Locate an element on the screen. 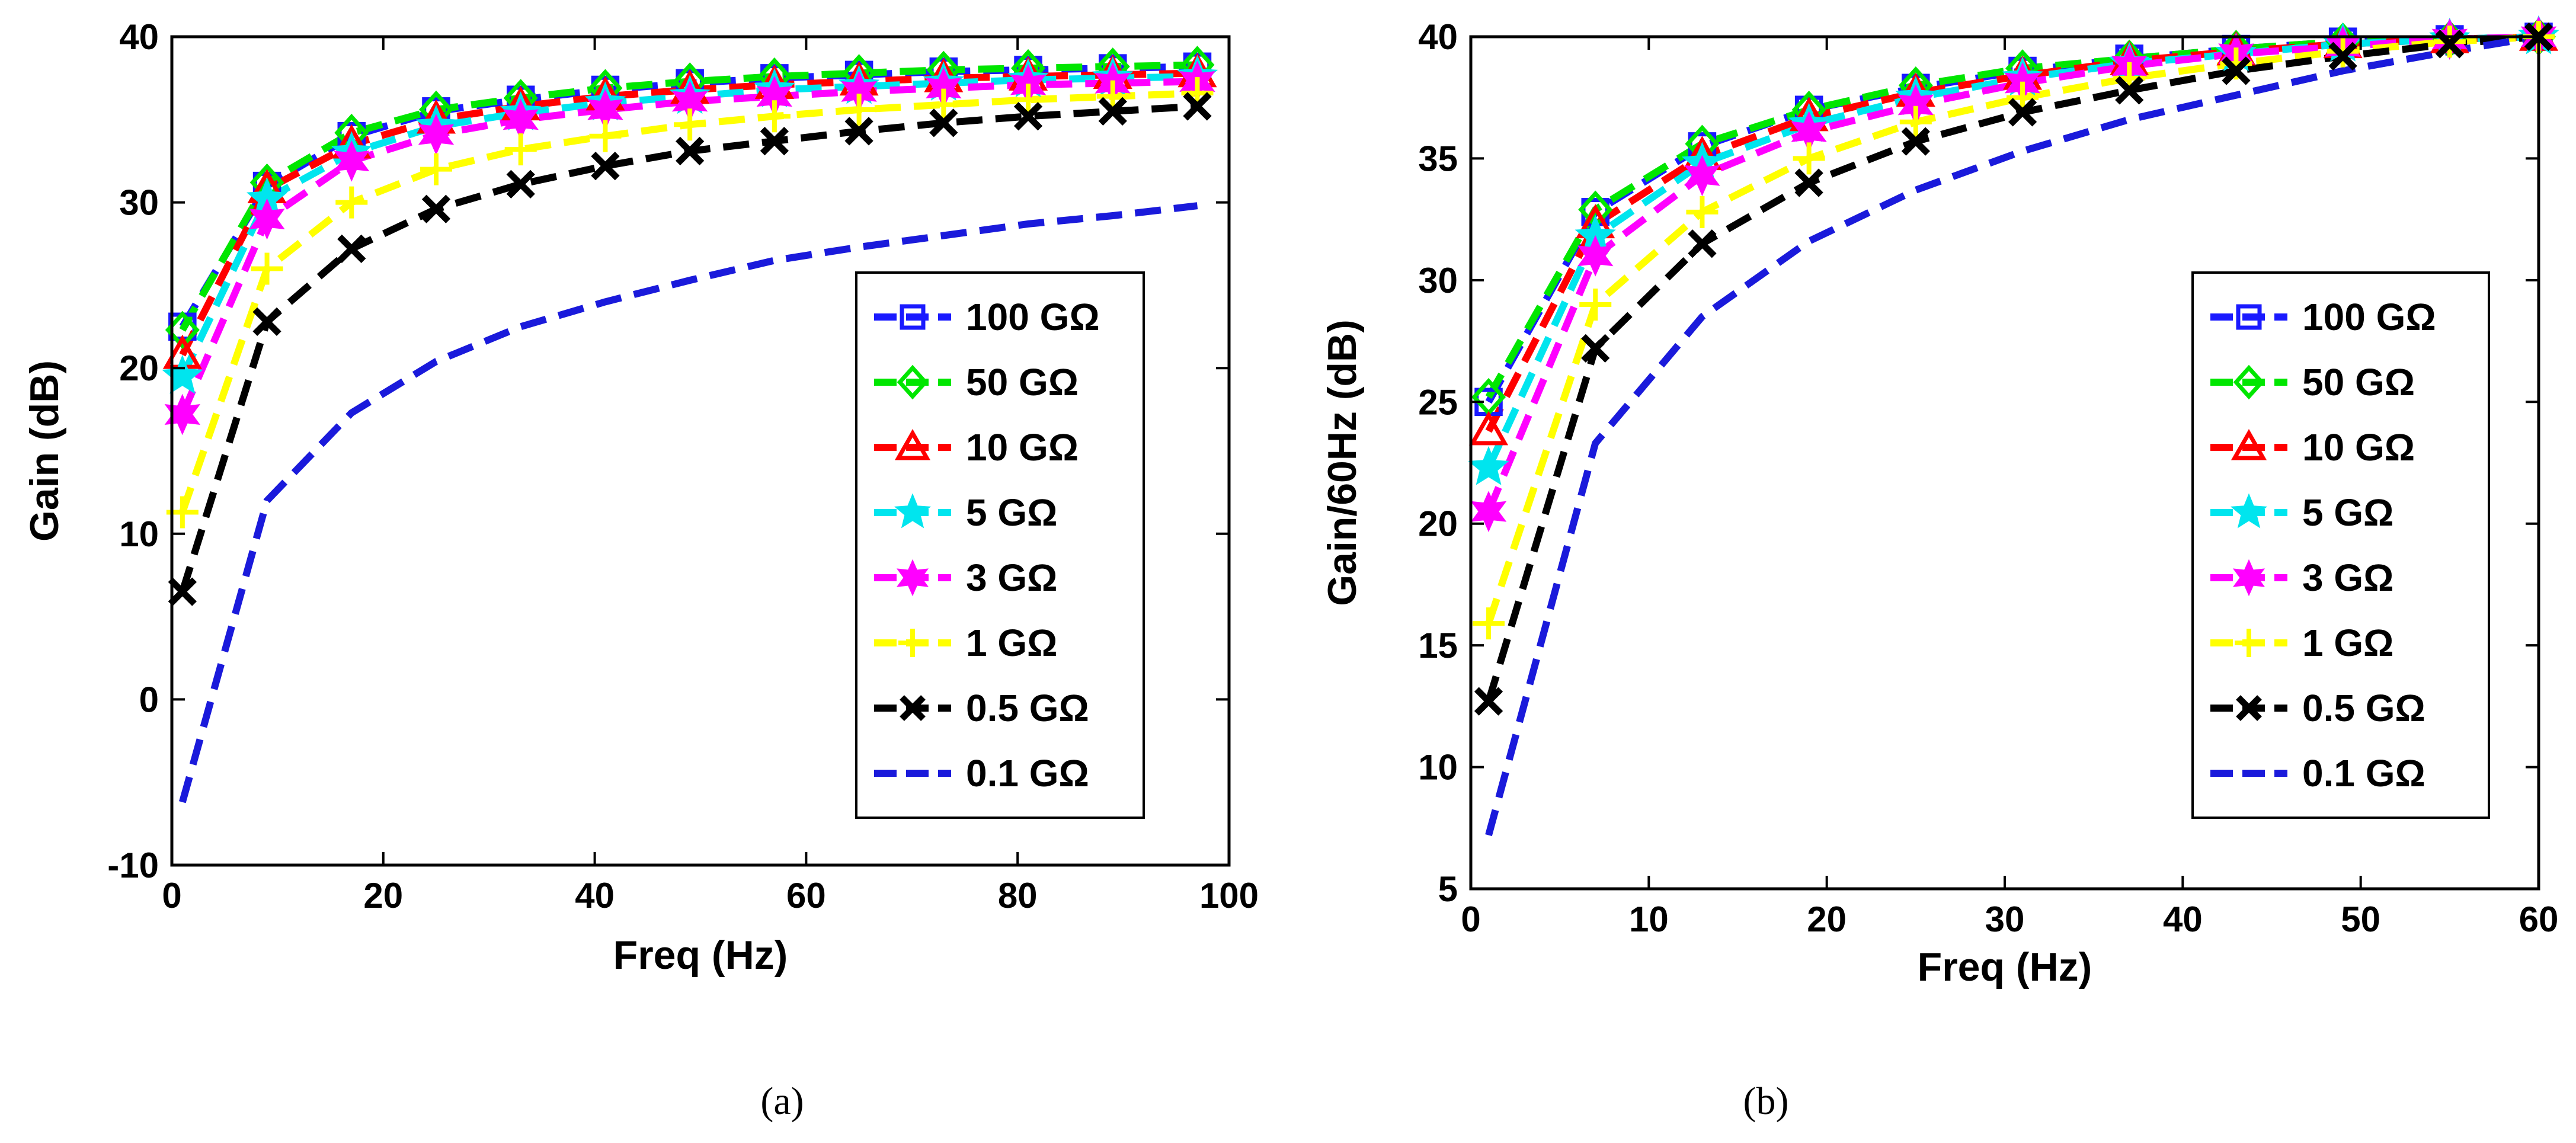  y-tick-label: 10 is located at coordinates (1438, 767).